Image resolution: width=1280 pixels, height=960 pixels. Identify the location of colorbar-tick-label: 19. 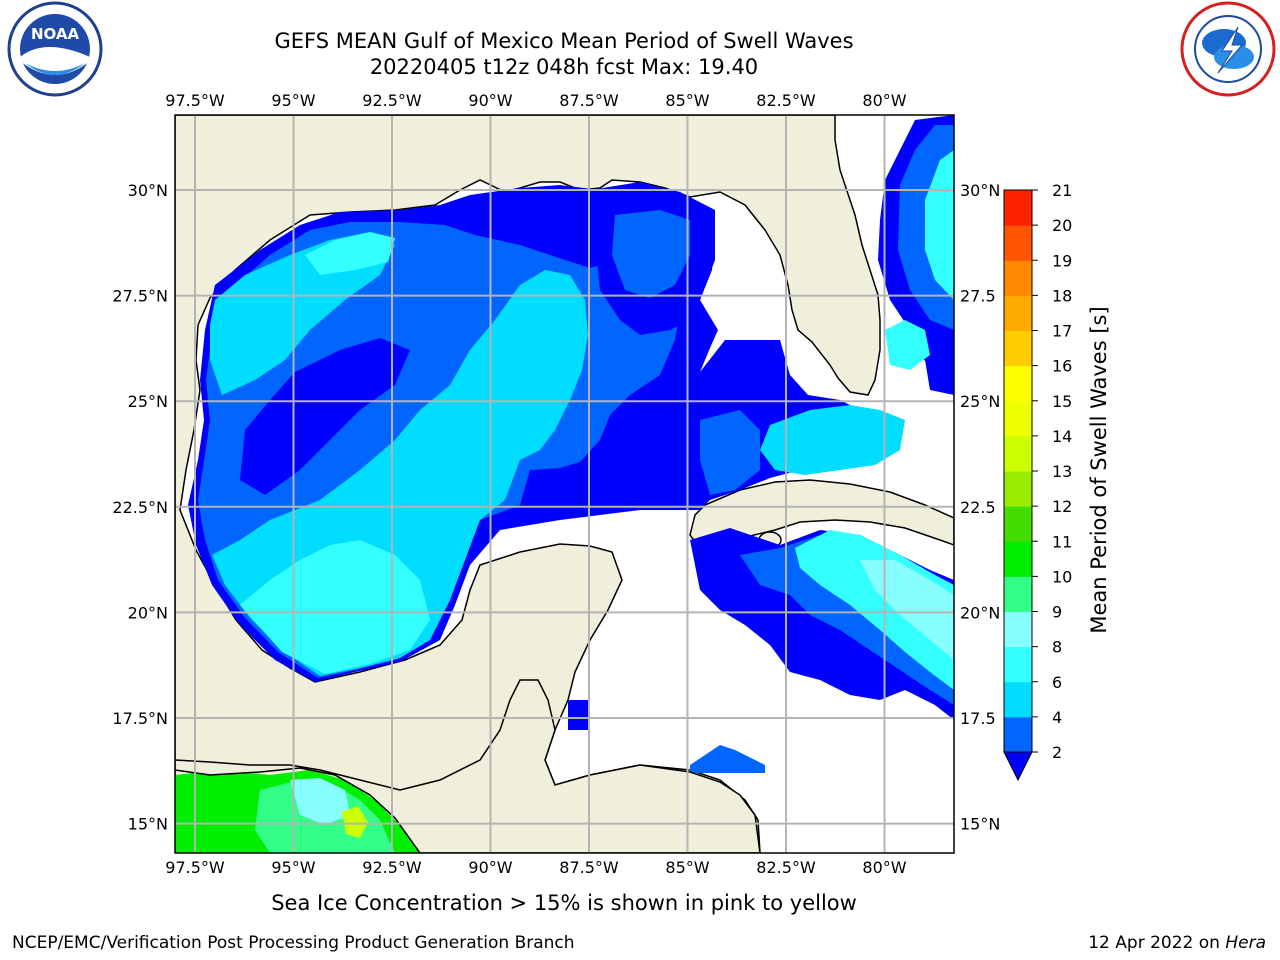
(1062, 260).